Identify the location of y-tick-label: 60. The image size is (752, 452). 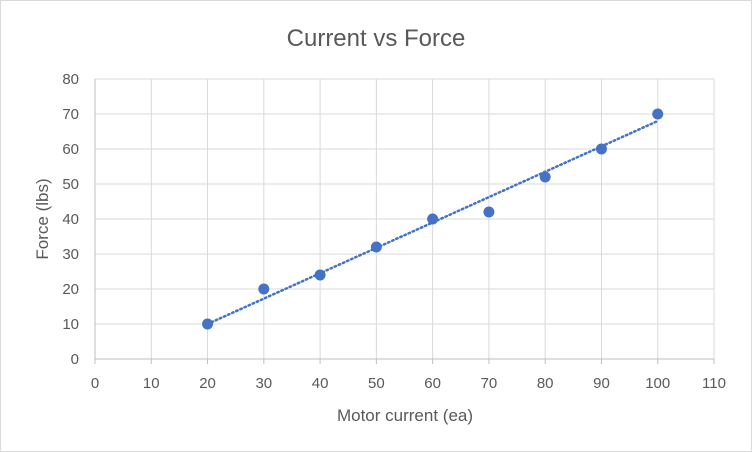
(70, 149).